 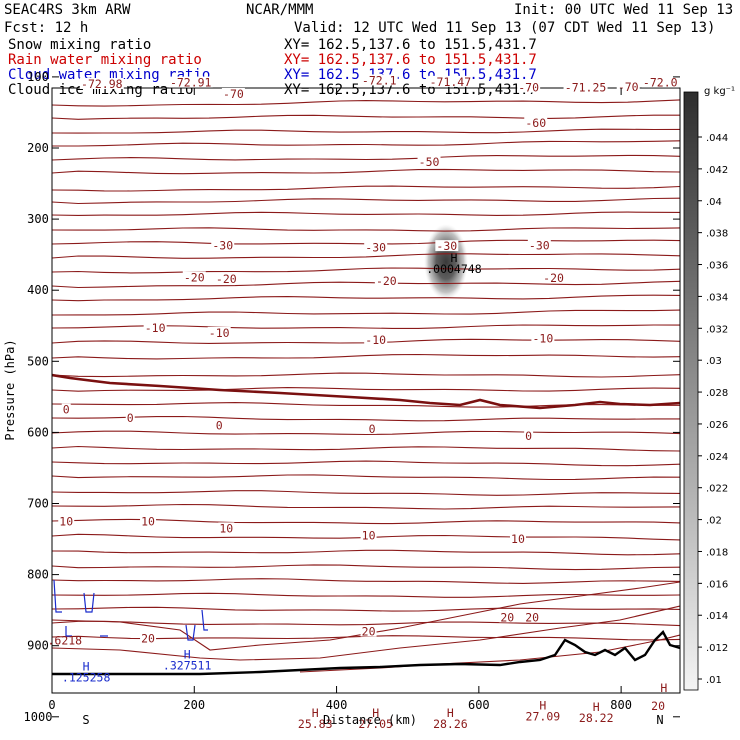 What do you see at coordinates (379, 80) in the screenshot?
I see `contour-label: -72.1` at bounding box center [379, 80].